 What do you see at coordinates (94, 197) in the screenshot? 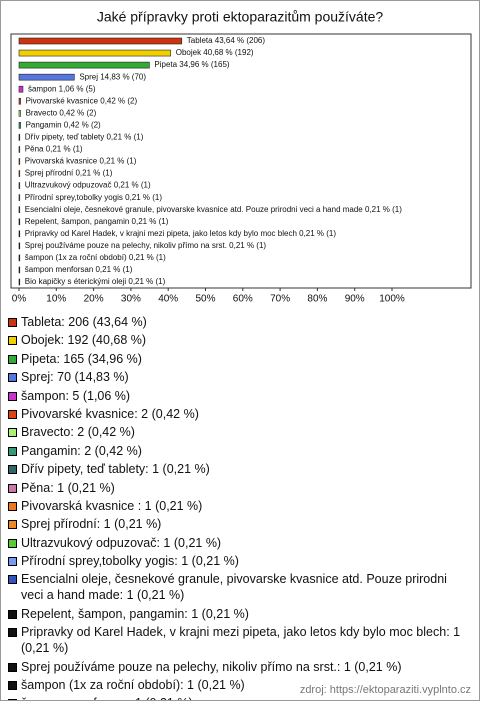
I see `bar-label: Přírodní sprey,tobolky yogis 0,21 % (1)` at bounding box center [94, 197].